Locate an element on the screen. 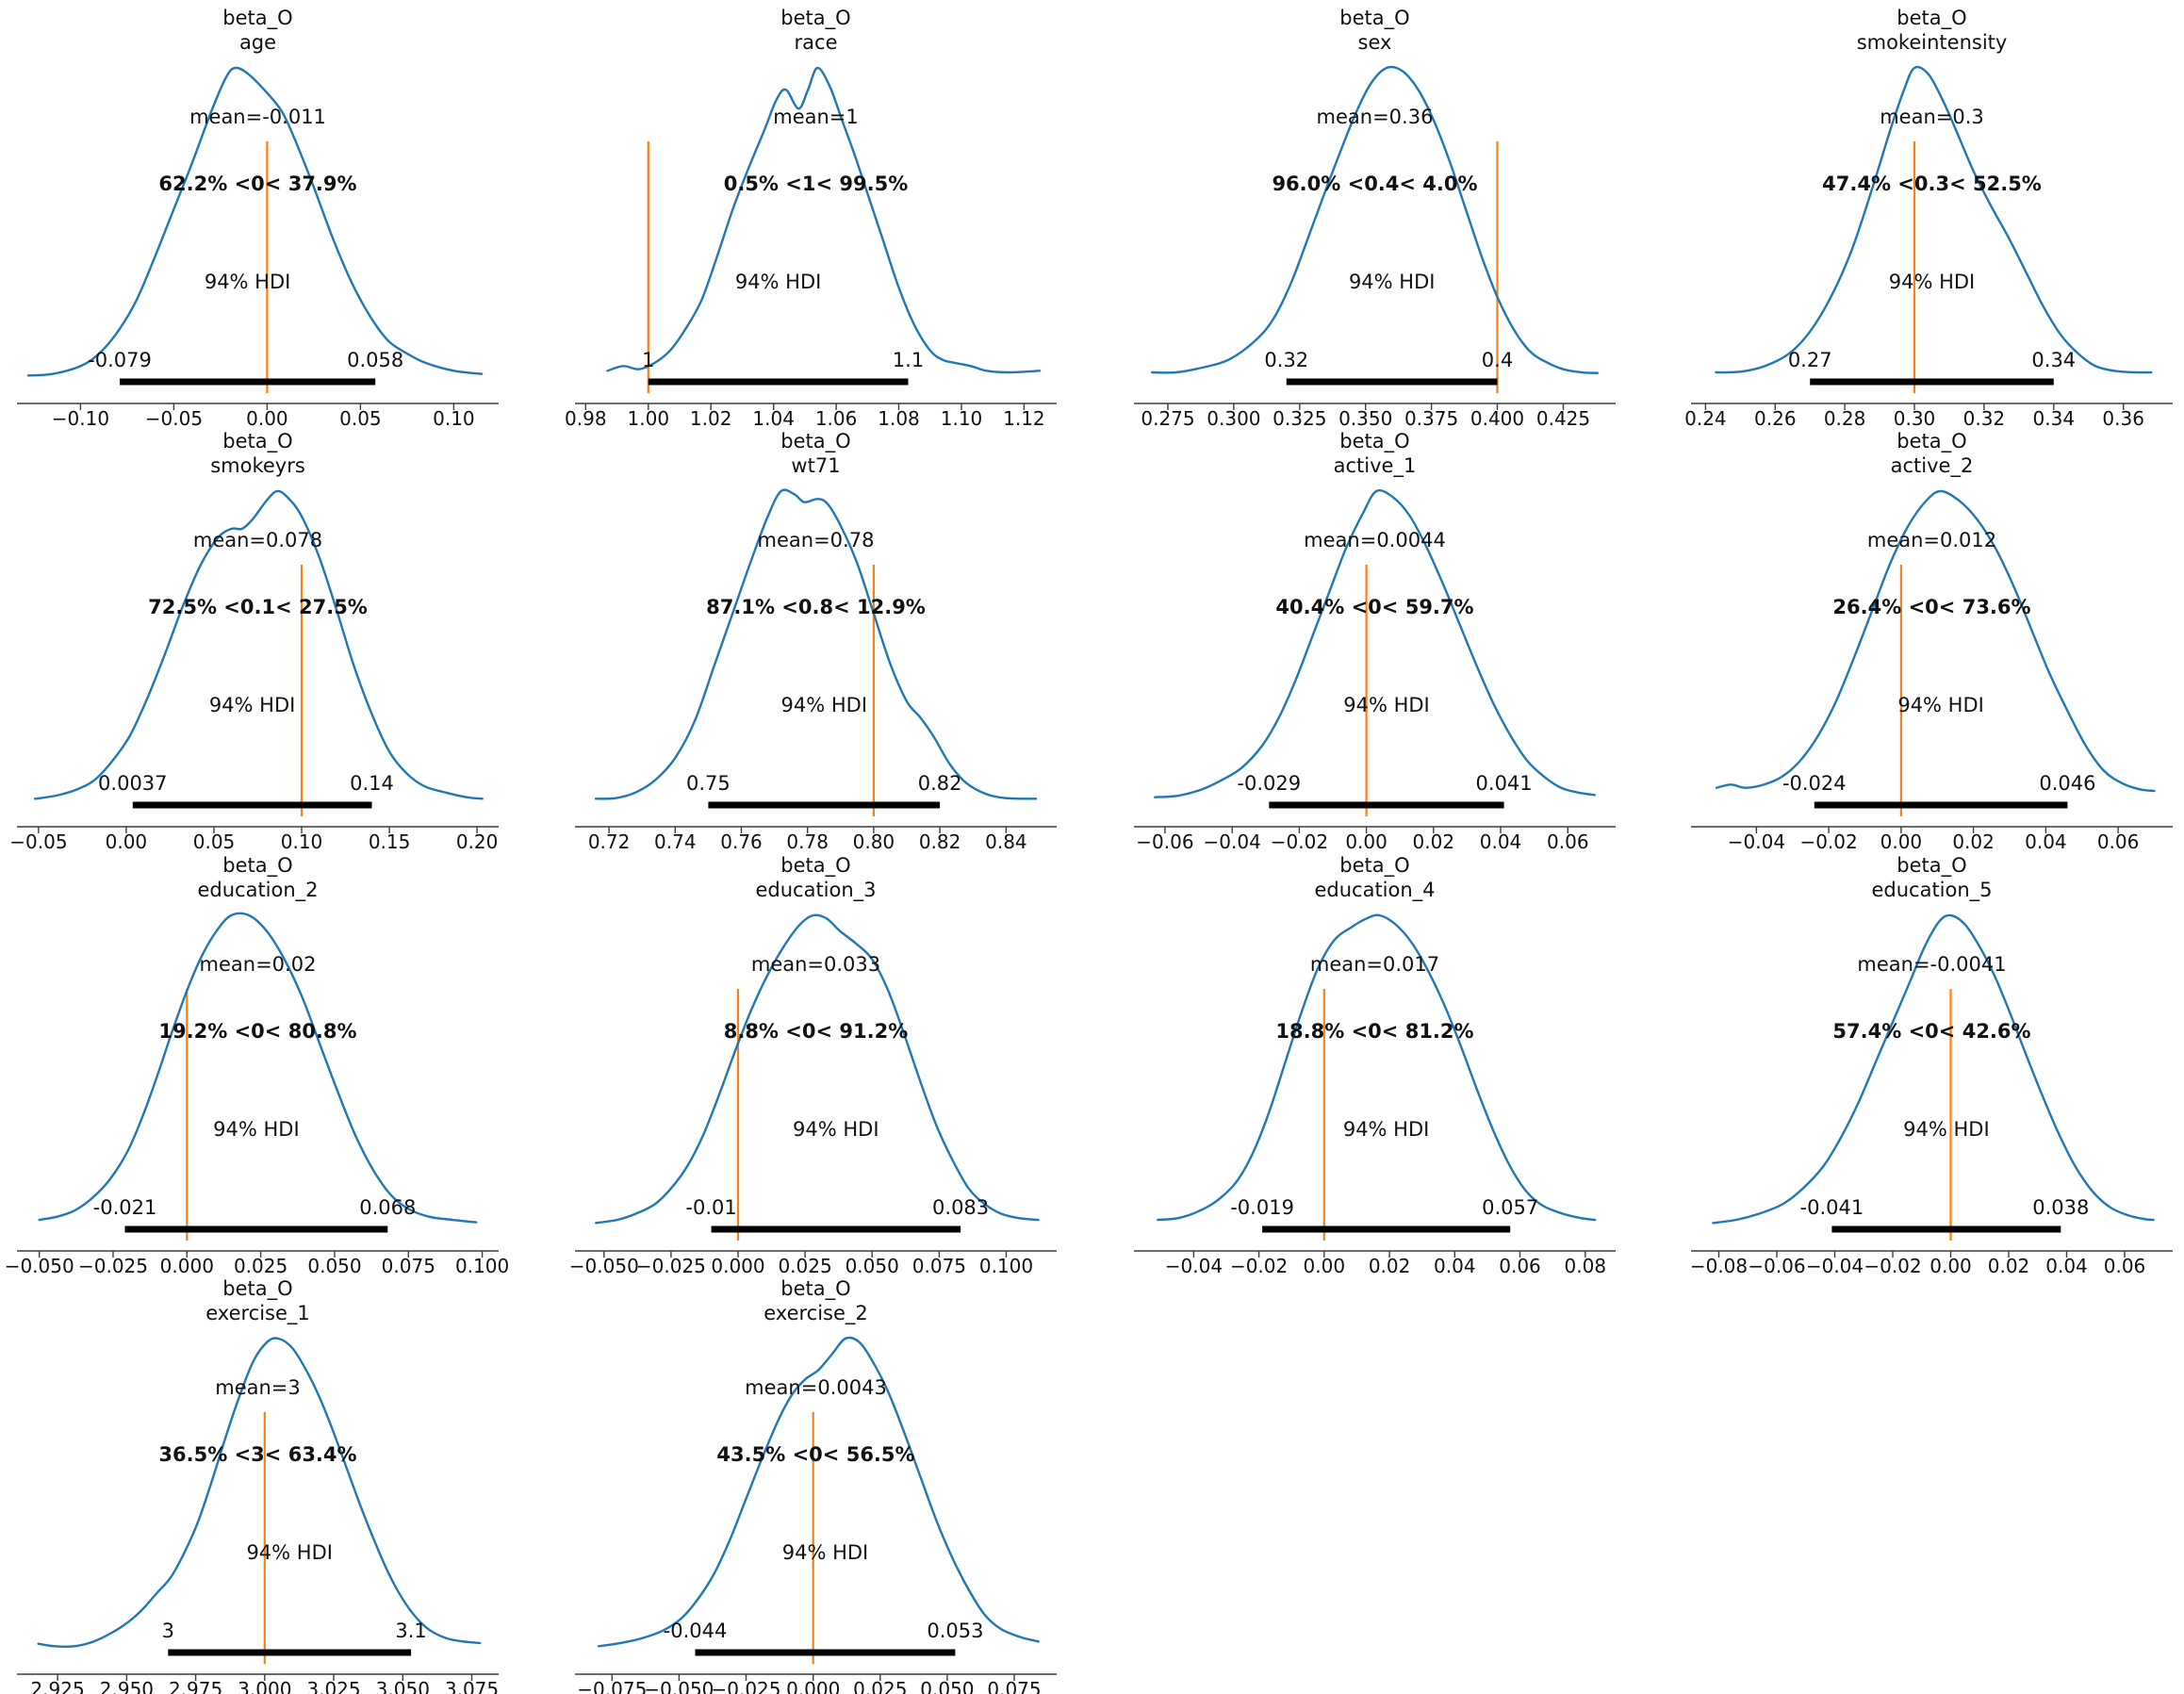 This screenshot has width=2184, height=1694. hdi-lower-value: 3 is located at coordinates (168, 1631).